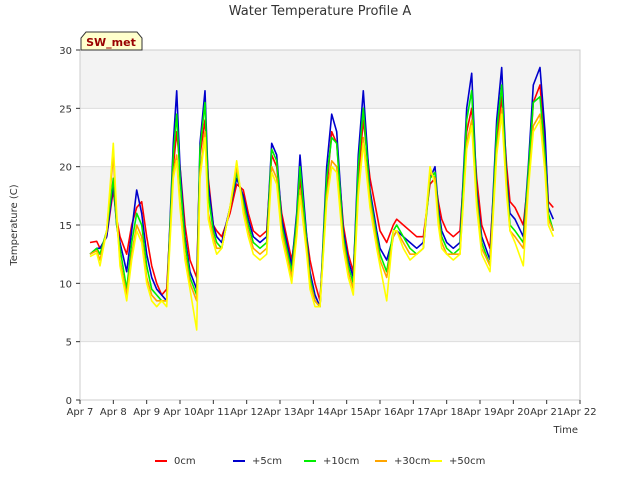 The width and height of the screenshot is (640, 480). I want to click on legend-label: +50cm, so click(467, 461).